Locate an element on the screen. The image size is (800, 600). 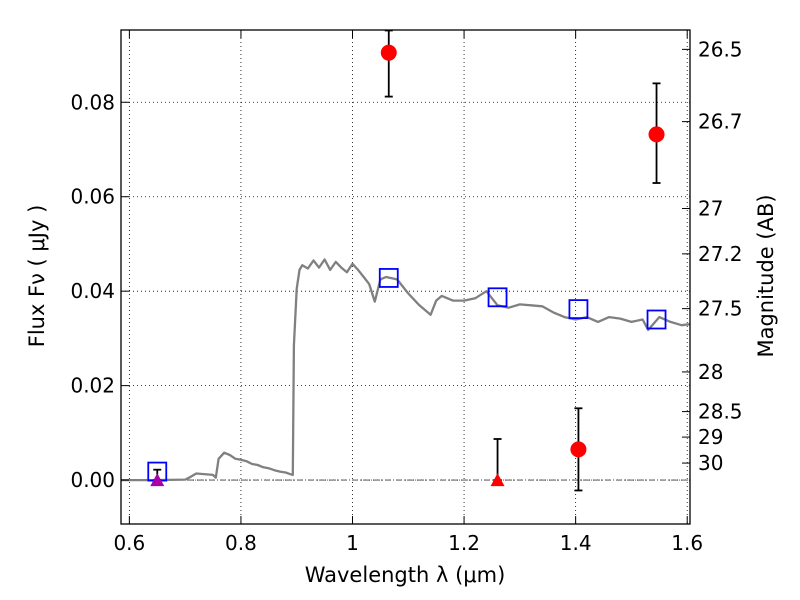
y2-axis-label: Magnitude (AB) is located at coordinates (766, 275).